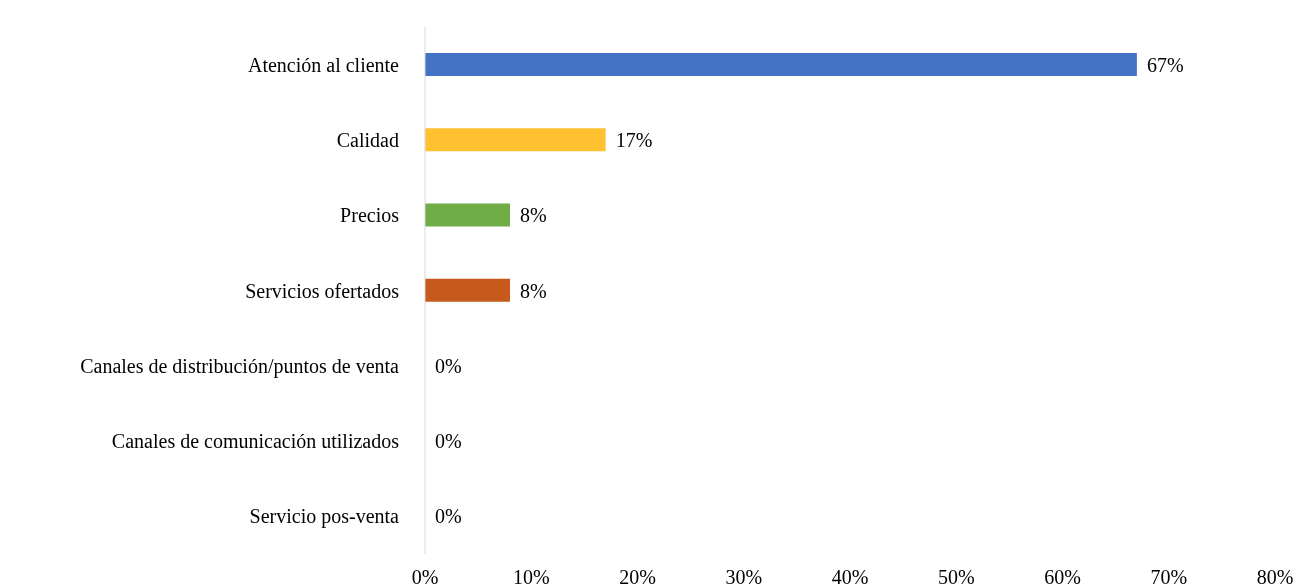  What do you see at coordinates (1062, 577) in the screenshot?
I see `x-tick-label: 60%` at bounding box center [1062, 577].